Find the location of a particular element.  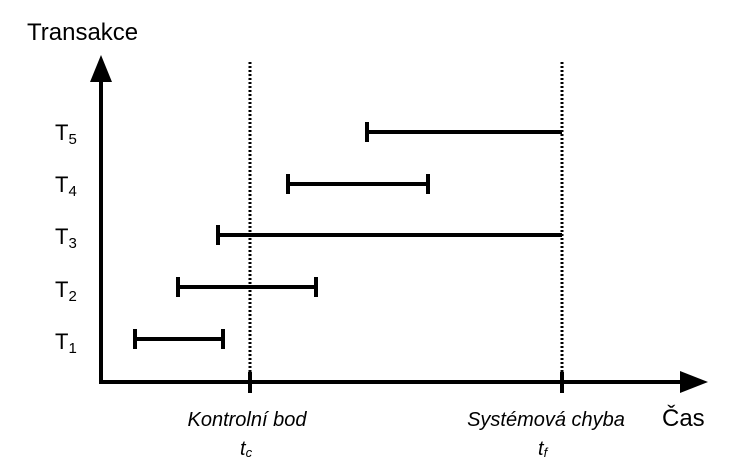

transaction-t2: T2 is located at coordinates (186, 291).